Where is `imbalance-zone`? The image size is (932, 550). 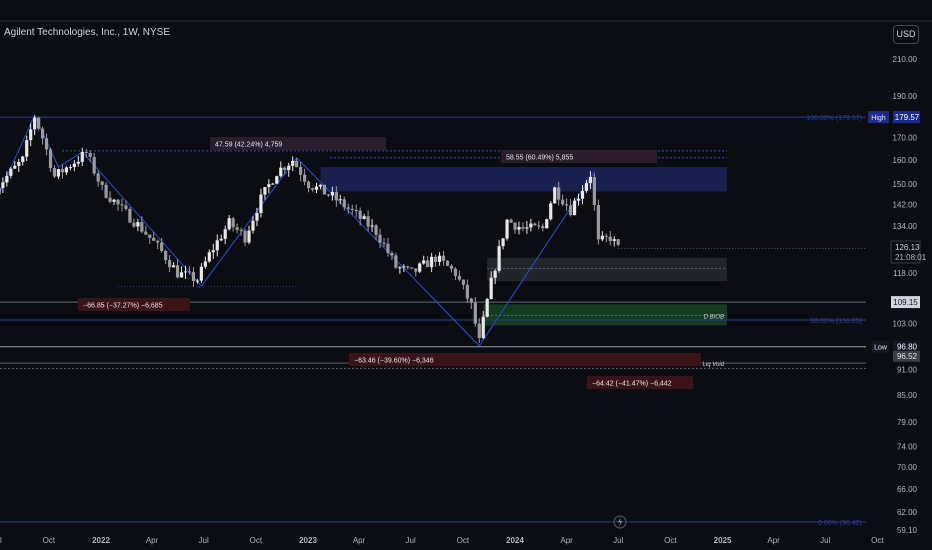
imbalance-zone is located at coordinates (607, 269).